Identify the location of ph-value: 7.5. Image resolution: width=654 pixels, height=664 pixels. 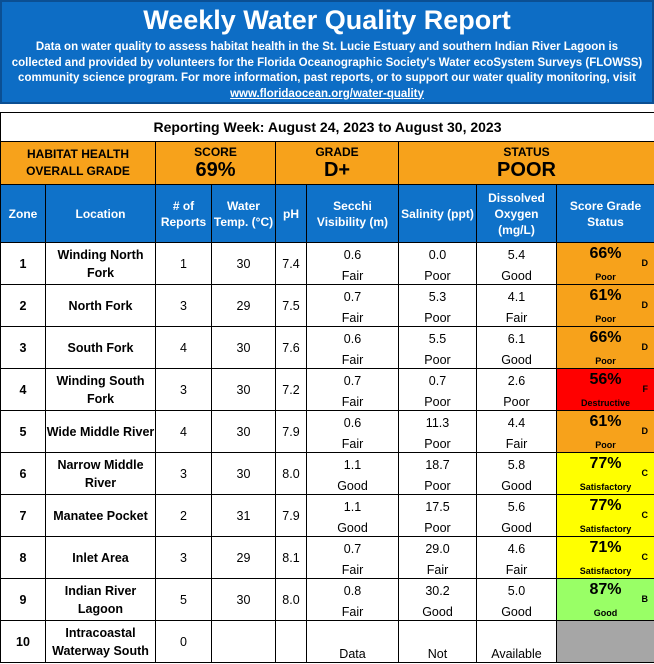
(291, 305).